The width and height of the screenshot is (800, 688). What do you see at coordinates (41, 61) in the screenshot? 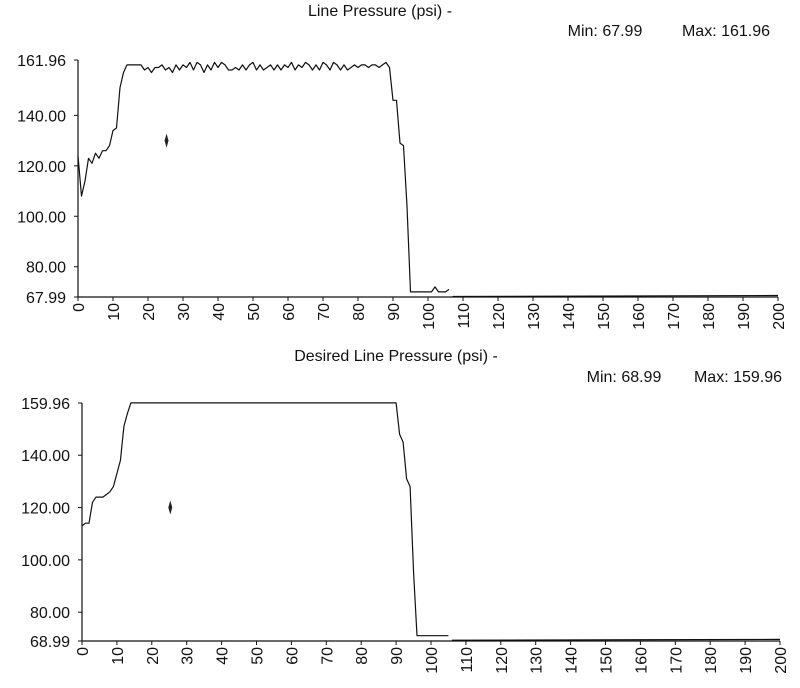
I see `y-tick-label: 161.96` at bounding box center [41, 61].